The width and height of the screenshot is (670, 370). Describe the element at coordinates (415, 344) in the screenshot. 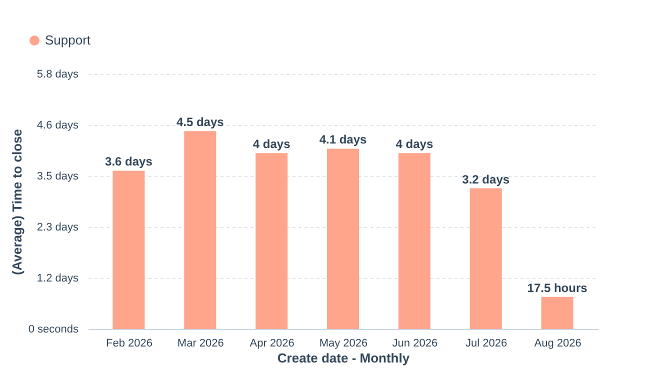

I see `x-tick-label: Jun 2026` at that location.